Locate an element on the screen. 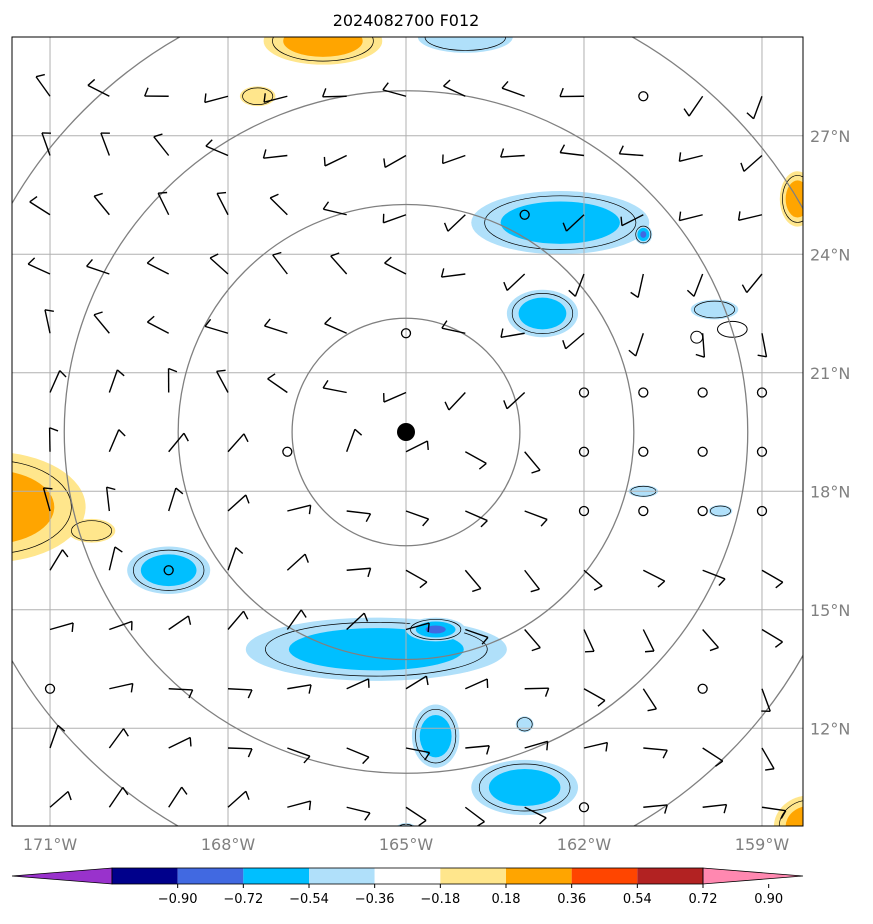 Image resolution: width=873 pixels, height=924 pixels. longitude-label: 168°W is located at coordinates (228, 844).